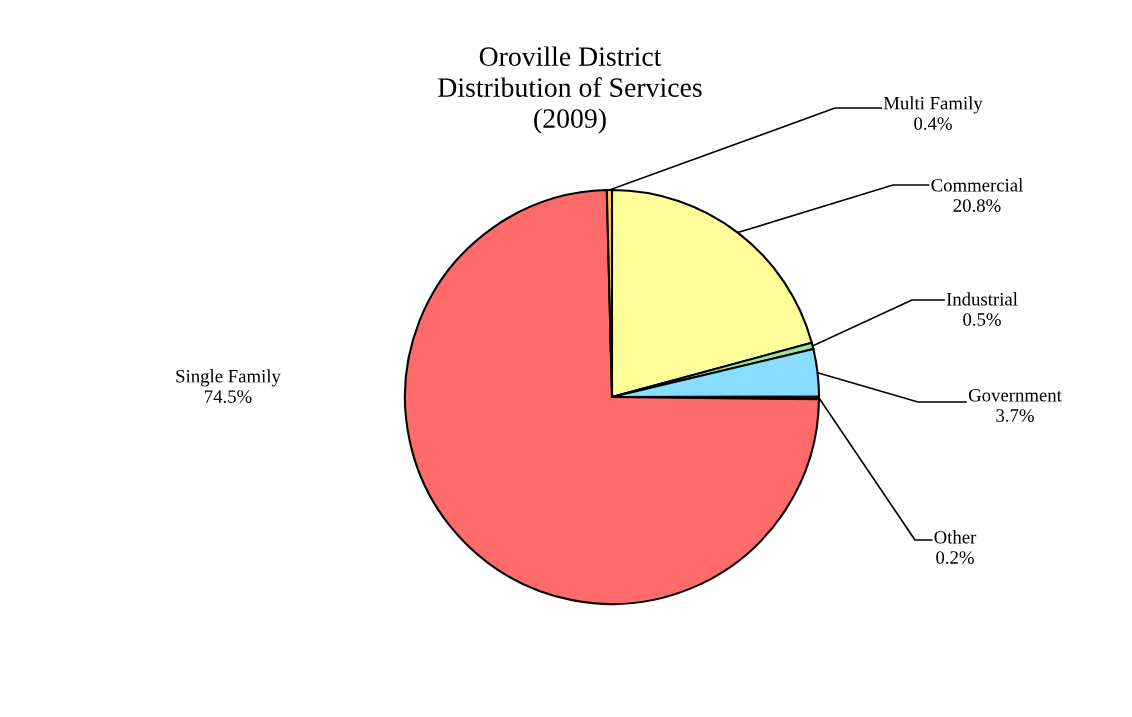 The width and height of the screenshot is (1132, 717). What do you see at coordinates (228, 396) in the screenshot?
I see `data-label: 74.5%` at bounding box center [228, 396].